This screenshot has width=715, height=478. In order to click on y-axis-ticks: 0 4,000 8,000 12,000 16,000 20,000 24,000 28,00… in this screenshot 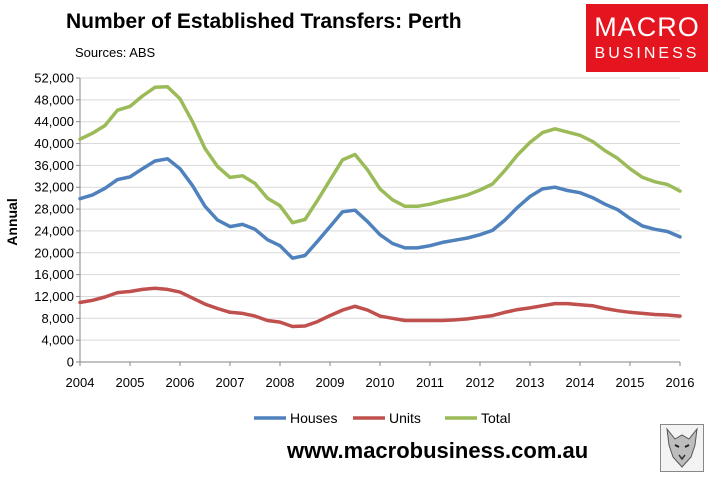, I will do `click(57, 220)`.